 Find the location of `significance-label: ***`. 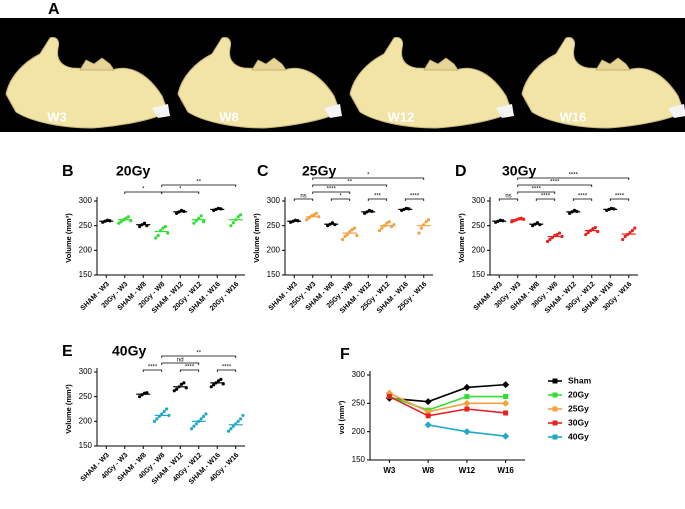

significance-label: *** is located at coordinates (378, 197).